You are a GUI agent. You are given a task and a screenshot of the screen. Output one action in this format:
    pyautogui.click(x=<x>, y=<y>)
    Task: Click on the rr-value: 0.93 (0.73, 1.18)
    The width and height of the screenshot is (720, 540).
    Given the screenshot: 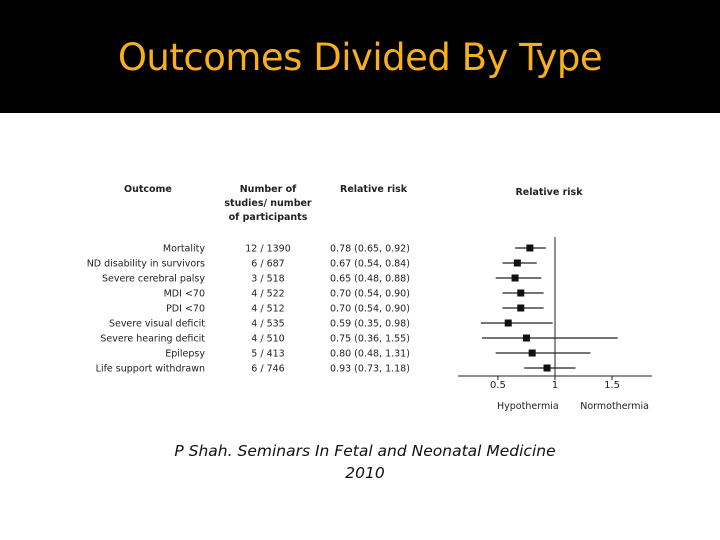 What is the action you would take?
    pyautogui.click(x=370, y=369)
    